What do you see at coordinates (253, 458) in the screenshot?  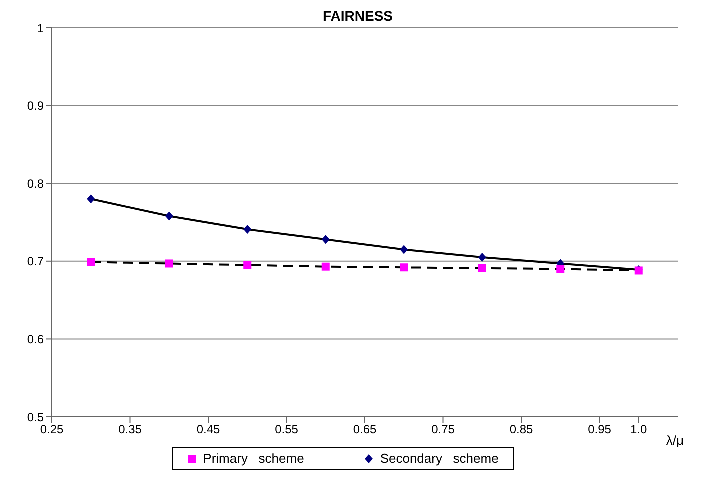 I see `legend-label: Primary scheme` at bounding box center [253, 458].